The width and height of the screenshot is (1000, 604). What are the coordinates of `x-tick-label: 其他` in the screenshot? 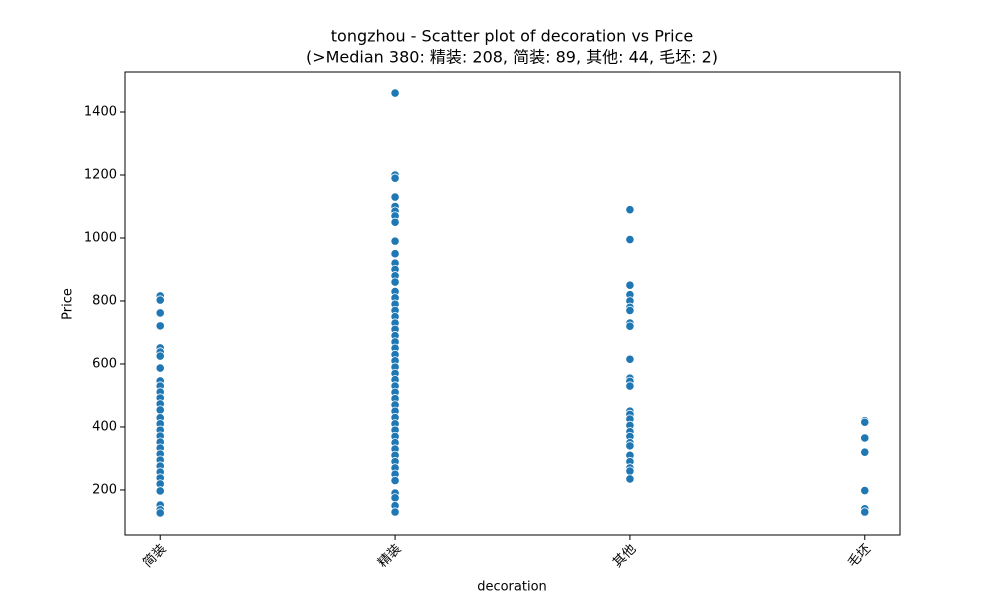 It's located at (624, 556).